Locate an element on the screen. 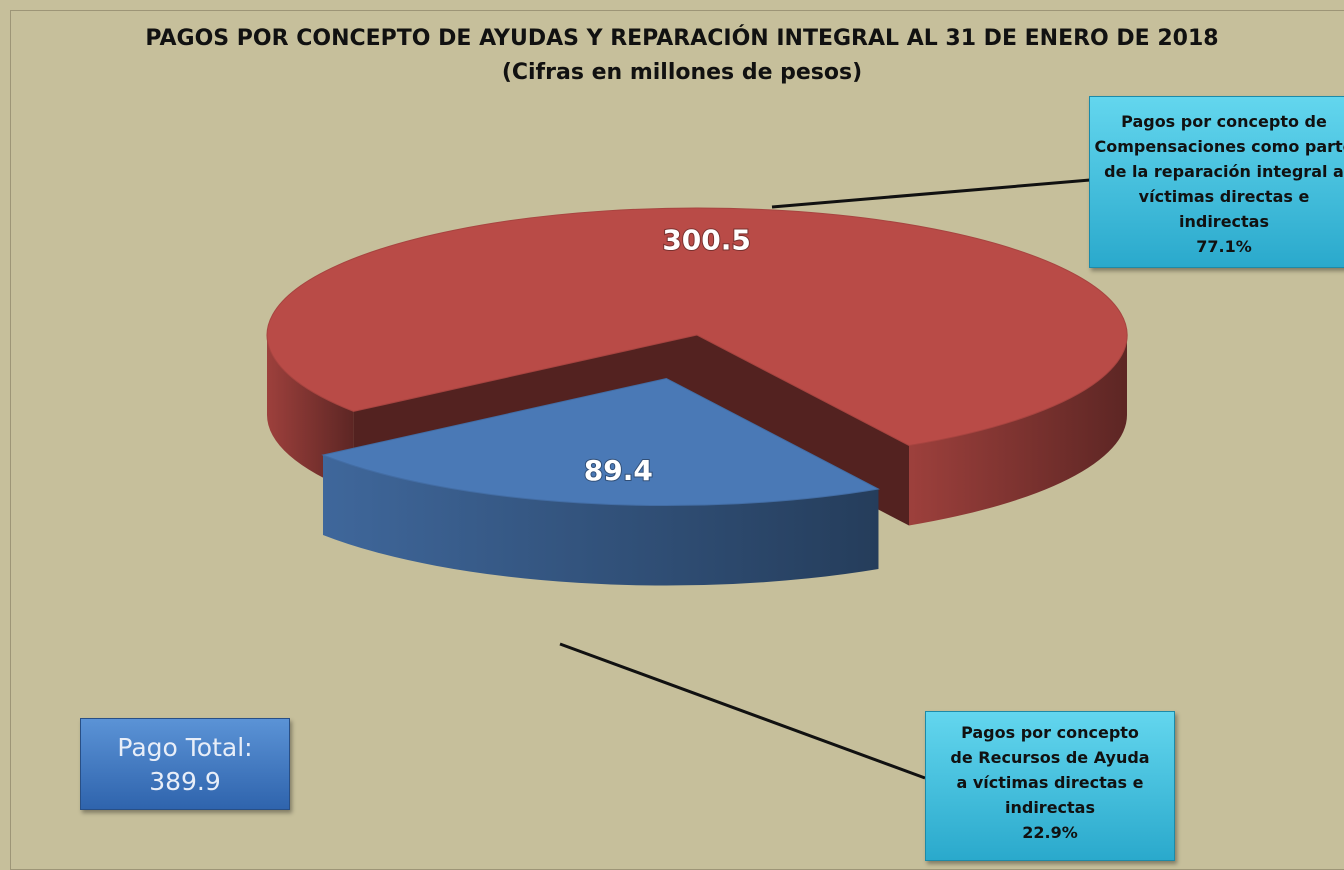 The image size is (1344, 870). total-value: 389.9 is located at coordinates (185, 781).